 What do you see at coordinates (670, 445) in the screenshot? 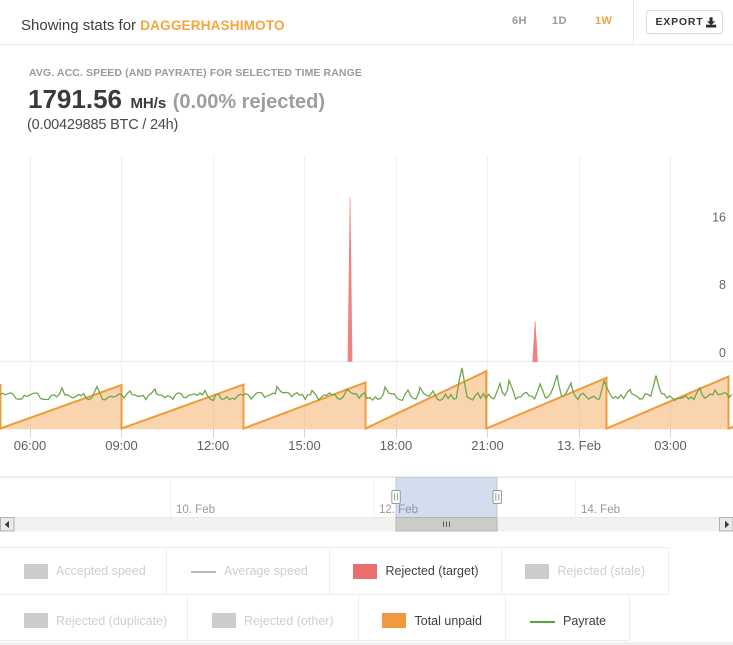
I see `svg-text: 03:00` at bounding box center [670, 445].